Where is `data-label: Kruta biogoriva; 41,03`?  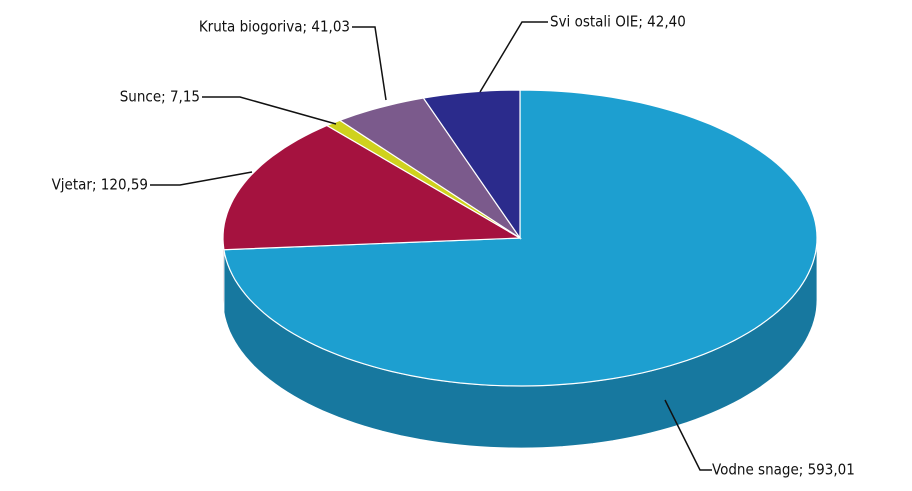 data-label: Kruta biogoriva; 41,03 is located at coordinates (274, 27).